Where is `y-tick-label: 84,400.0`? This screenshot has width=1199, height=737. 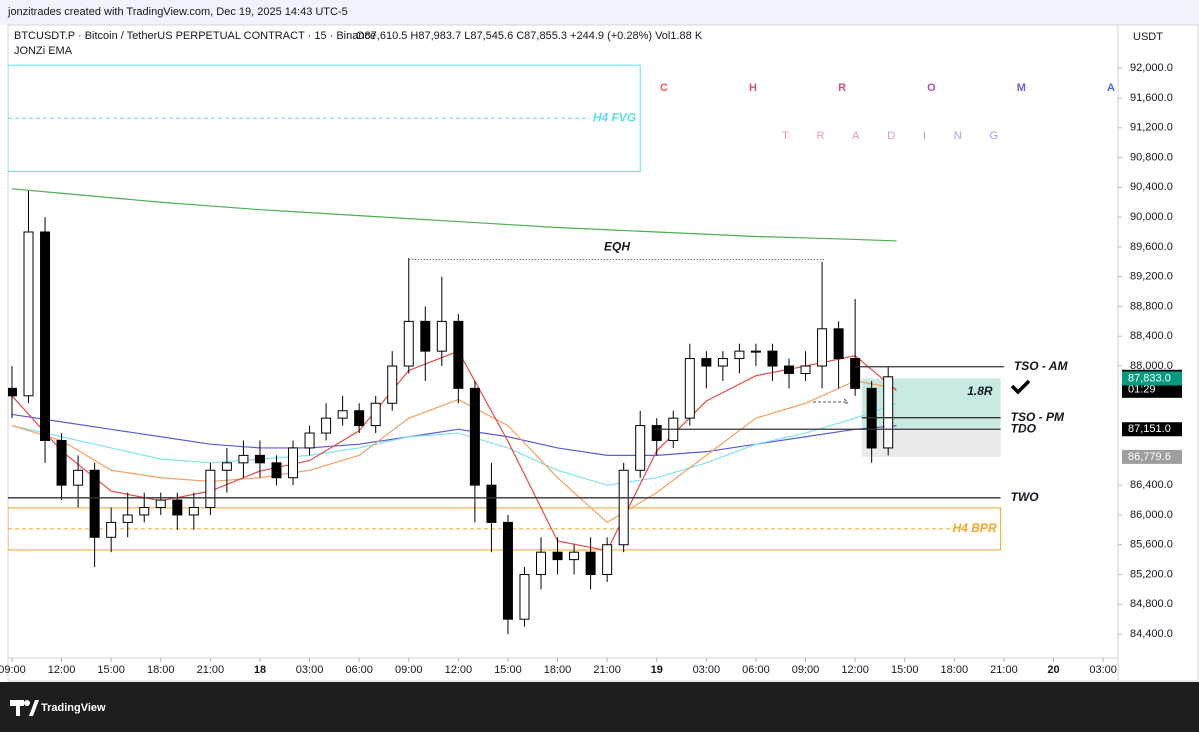 y-tick-label: 84,400.0 is located at coordinates (1151, 634).